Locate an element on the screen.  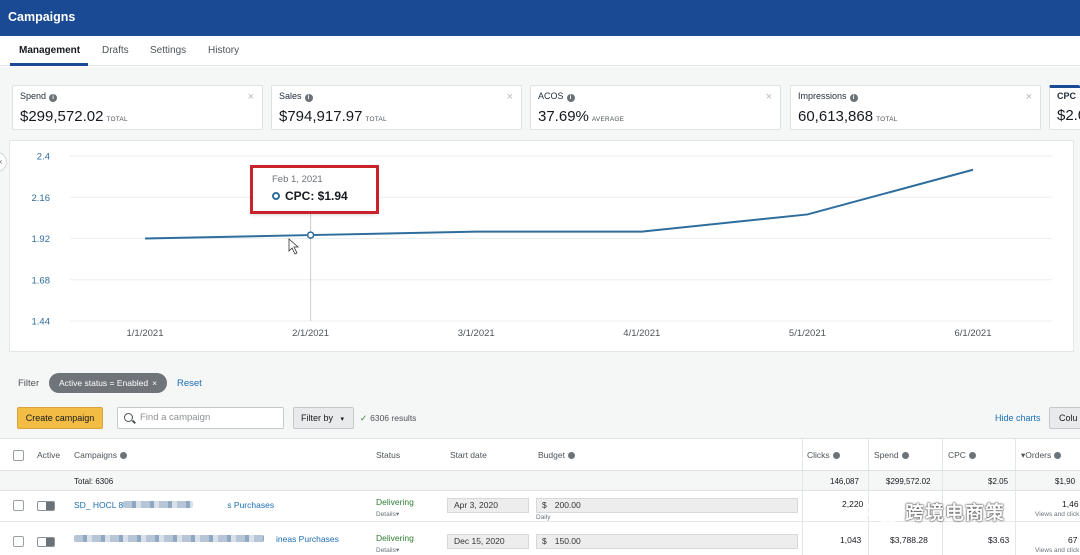
header-clicks-label: Clicks is located at coordinates (818, 455).